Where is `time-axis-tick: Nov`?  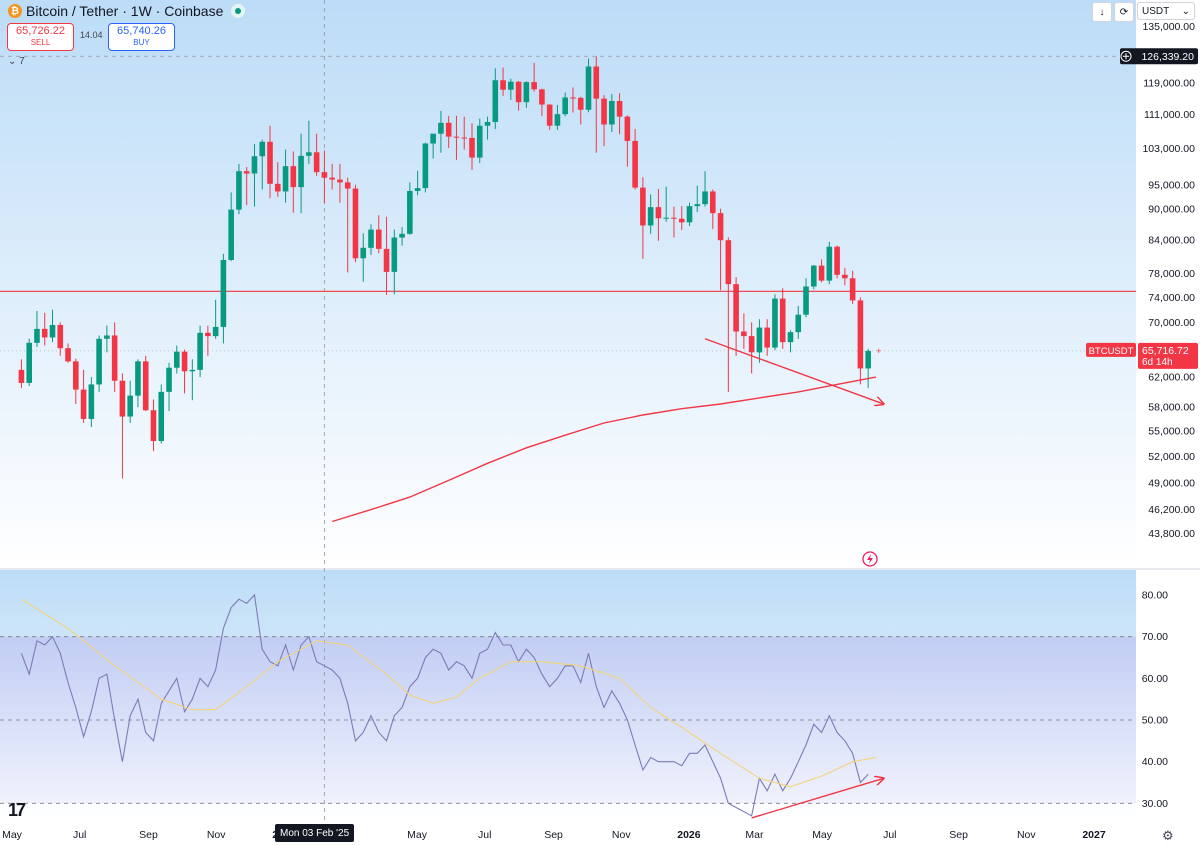 time-axis-tick: Nov is located at coordinates (1026, 835).